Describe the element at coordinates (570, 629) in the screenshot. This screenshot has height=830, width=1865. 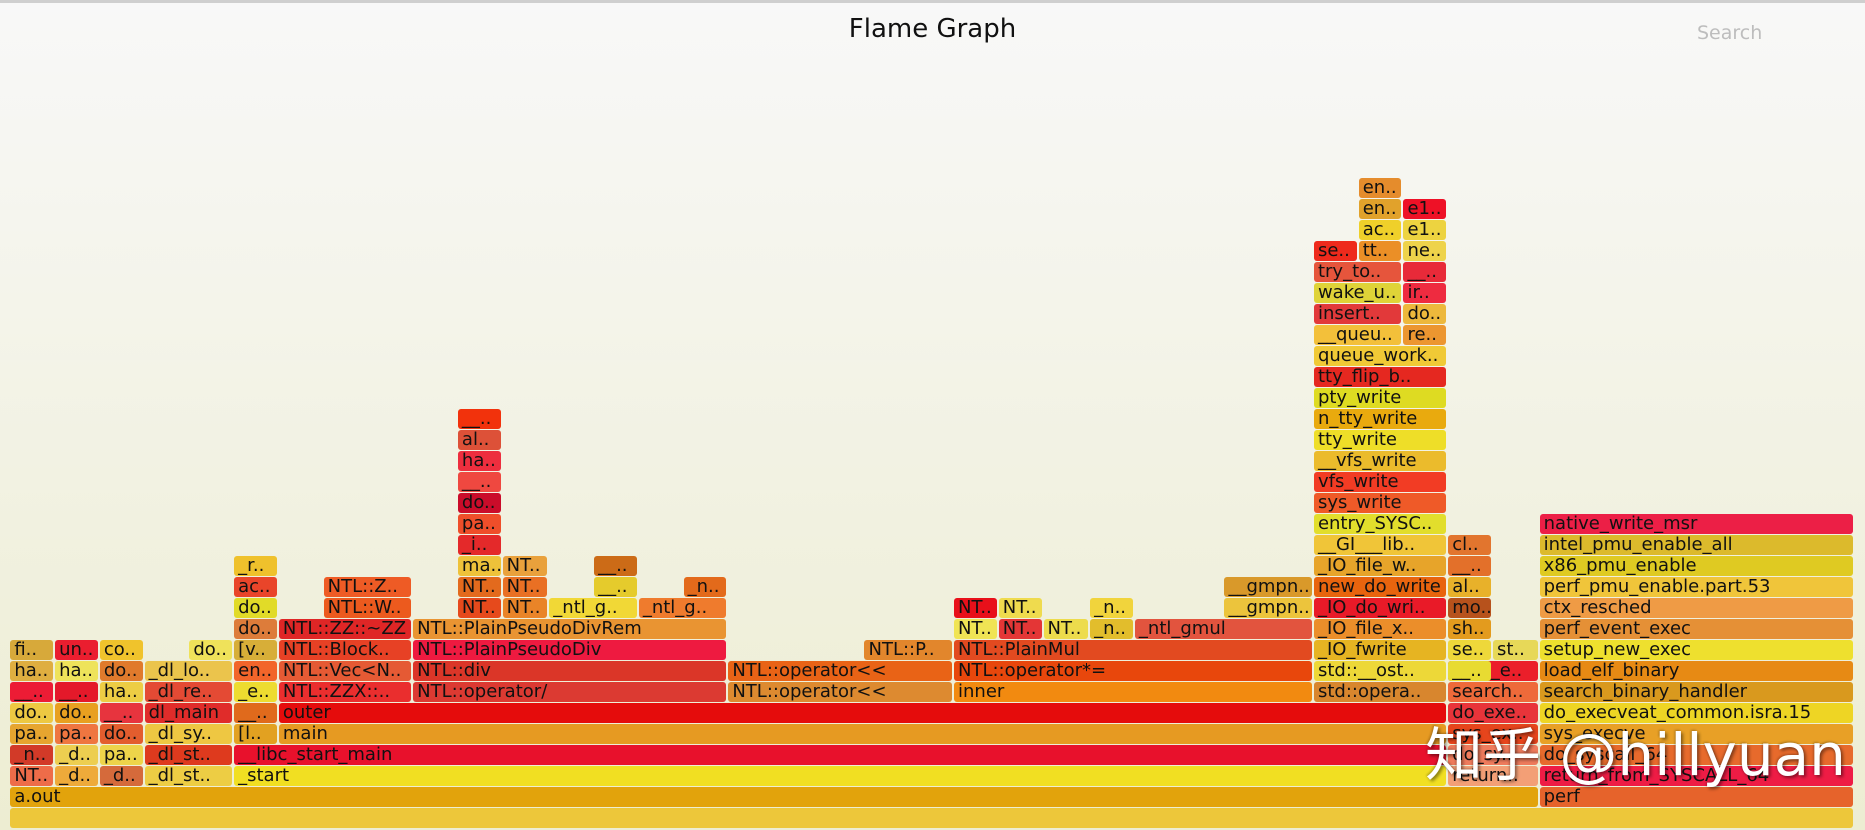
I see `flame-frame: NTL::PlainPseudoDivRem` at that location.